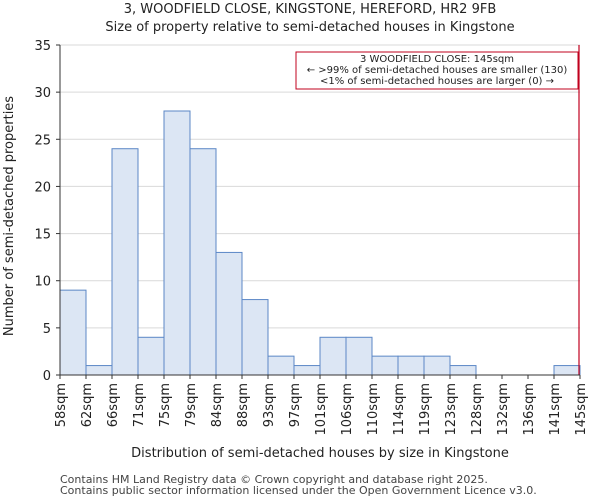 Image resolution: width=600 pixels, height=500 pixels. Describe the element at coordinates (373, 409) in the screenshot. I see `x-tick-label: 110sqm` at that location.